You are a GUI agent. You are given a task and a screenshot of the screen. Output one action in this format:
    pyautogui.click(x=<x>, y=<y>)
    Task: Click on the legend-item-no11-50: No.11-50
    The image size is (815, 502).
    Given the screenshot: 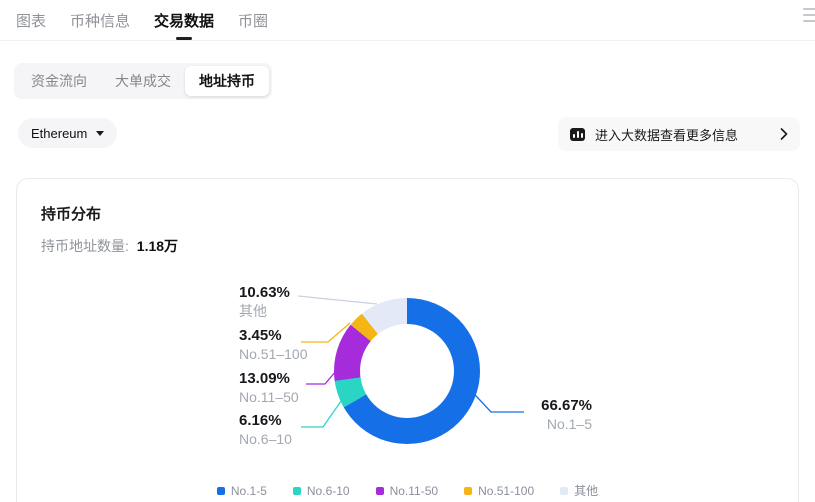 What is the action you would take?
    pyautogui.click(x=407, y=490)
    